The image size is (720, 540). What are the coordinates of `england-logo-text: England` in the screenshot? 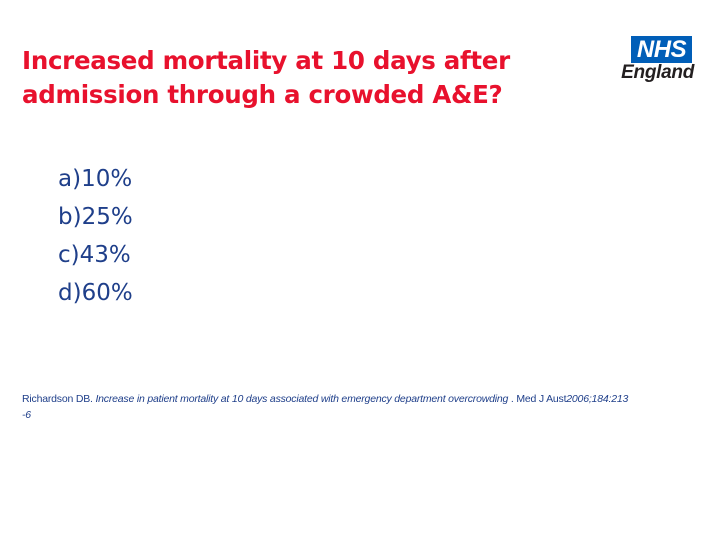 It's located at (657, 72).